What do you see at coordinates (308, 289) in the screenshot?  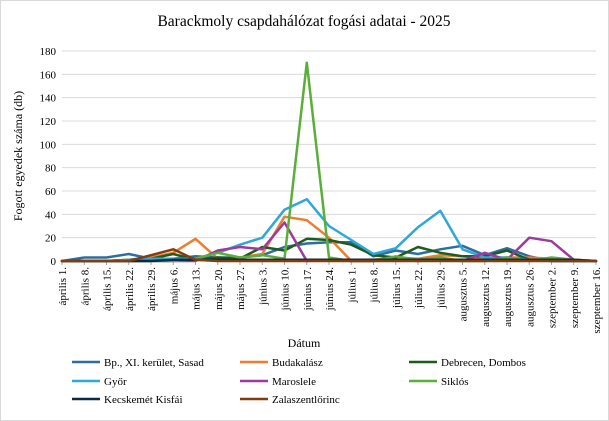 I see `x-tick-label: június 17.` at bounding box center [308, 289].